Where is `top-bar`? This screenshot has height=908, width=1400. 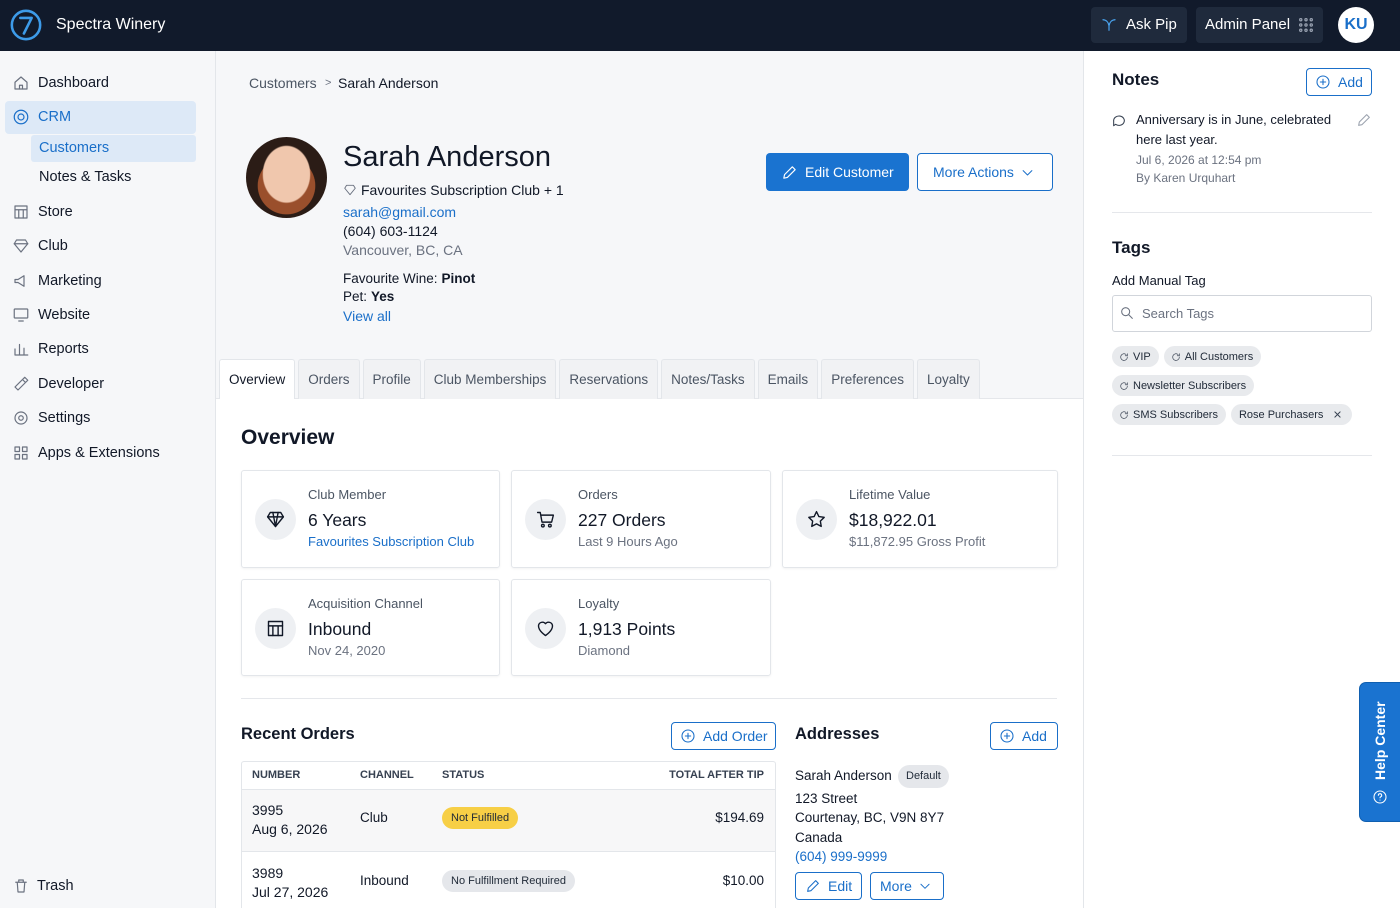
top-bar is located at coordinates (700, 25).